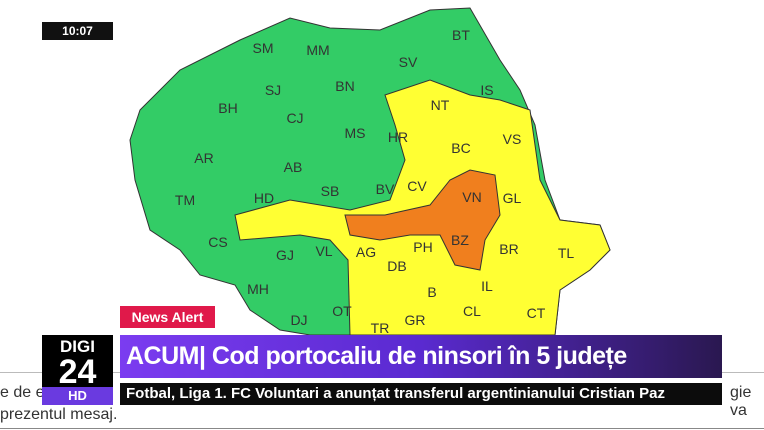 Image resolution: width=764 pixels, height=430 pixels. I want to click on county-label: BR, so click(509, 249).